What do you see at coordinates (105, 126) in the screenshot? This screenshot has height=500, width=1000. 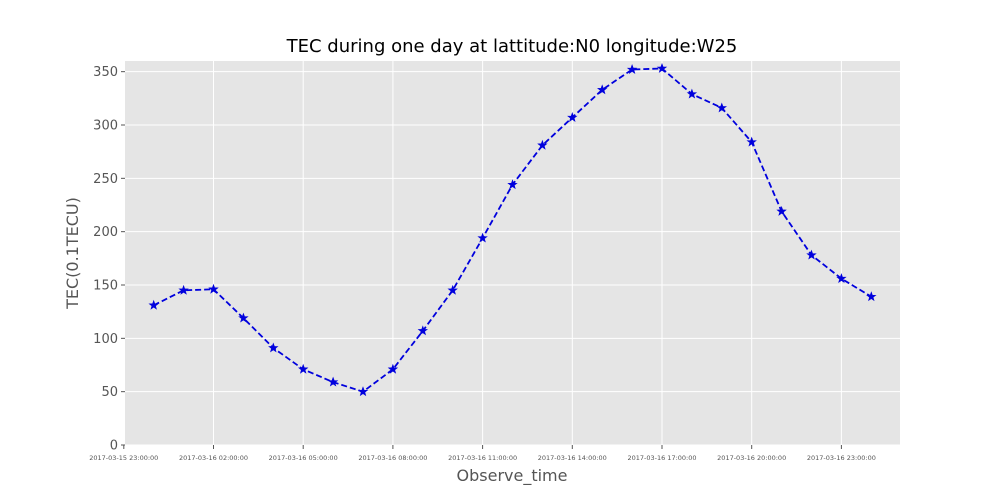 I see `y-tick-label: 300` at bounding box center [105, 126].